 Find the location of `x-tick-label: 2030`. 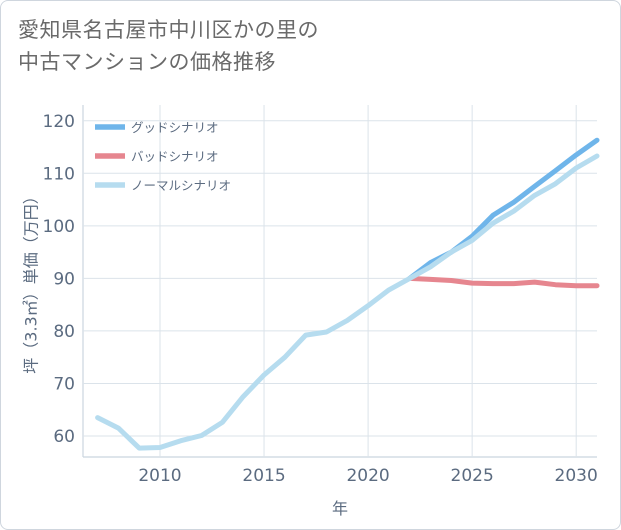

x-tick-label: 2030 is located at coordinates (576, 476).